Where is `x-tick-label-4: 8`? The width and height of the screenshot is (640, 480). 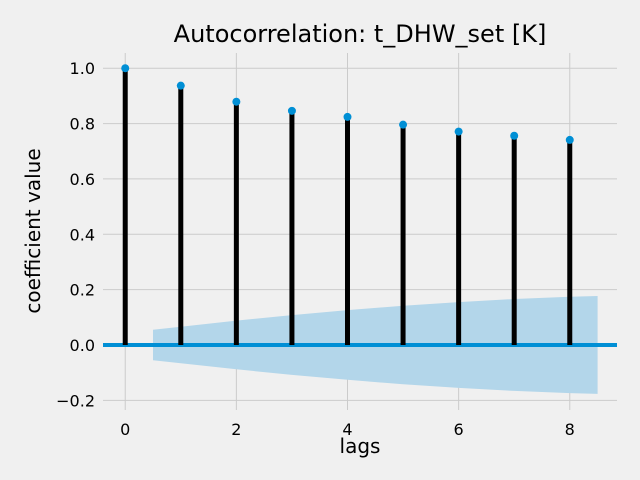
x-tick-label-4: 8 is located at coordinates (570, 429).